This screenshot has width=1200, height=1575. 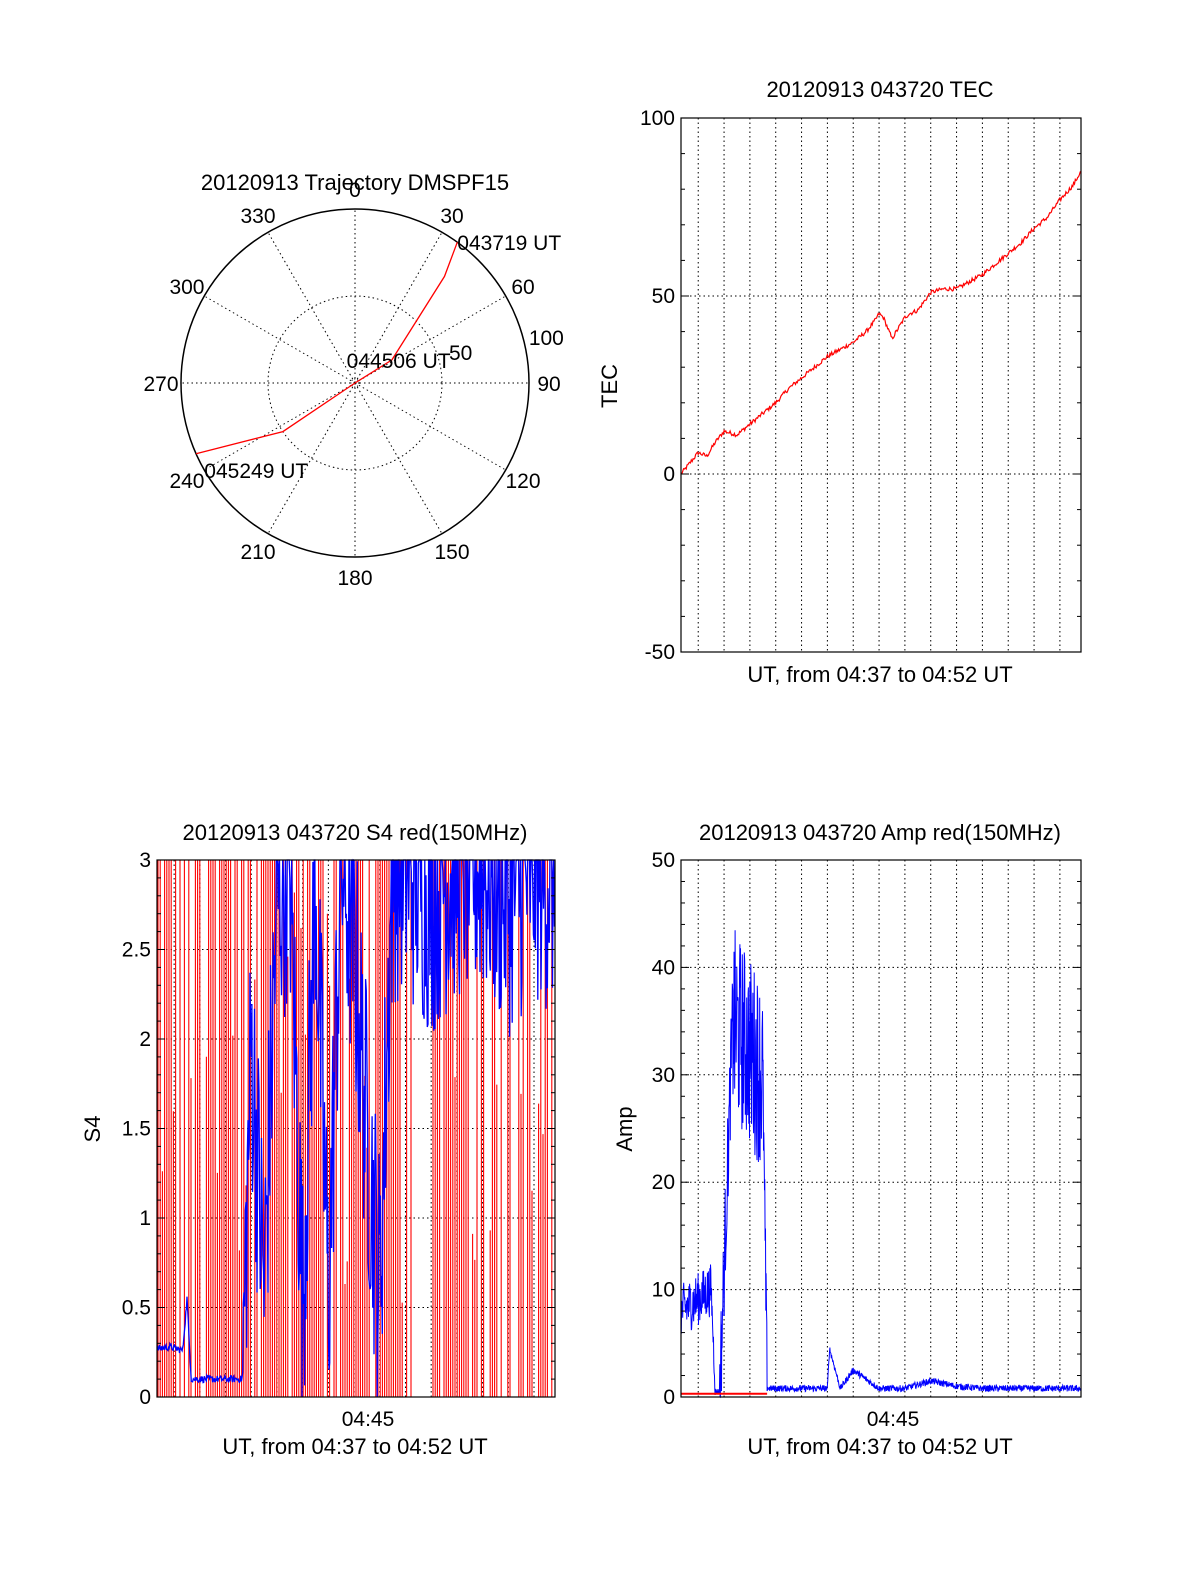 I want to click on polar-grid, so click(x=355, y=383).